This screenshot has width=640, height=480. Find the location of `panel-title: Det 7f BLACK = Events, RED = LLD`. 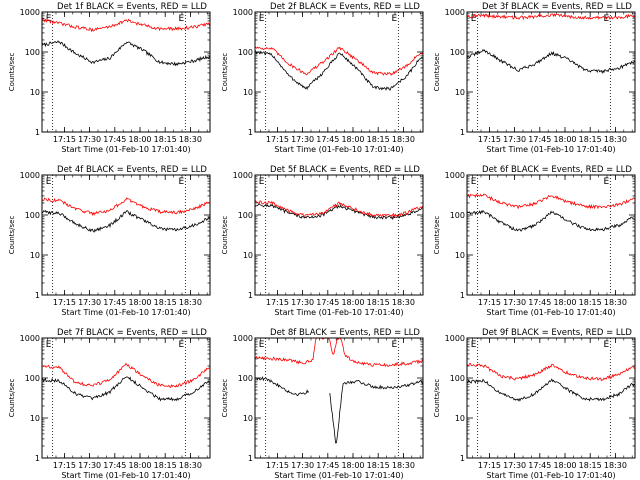

panel-title: Det 7f BLACK = Events, RED = LLD is located at coordinates (132, 333).